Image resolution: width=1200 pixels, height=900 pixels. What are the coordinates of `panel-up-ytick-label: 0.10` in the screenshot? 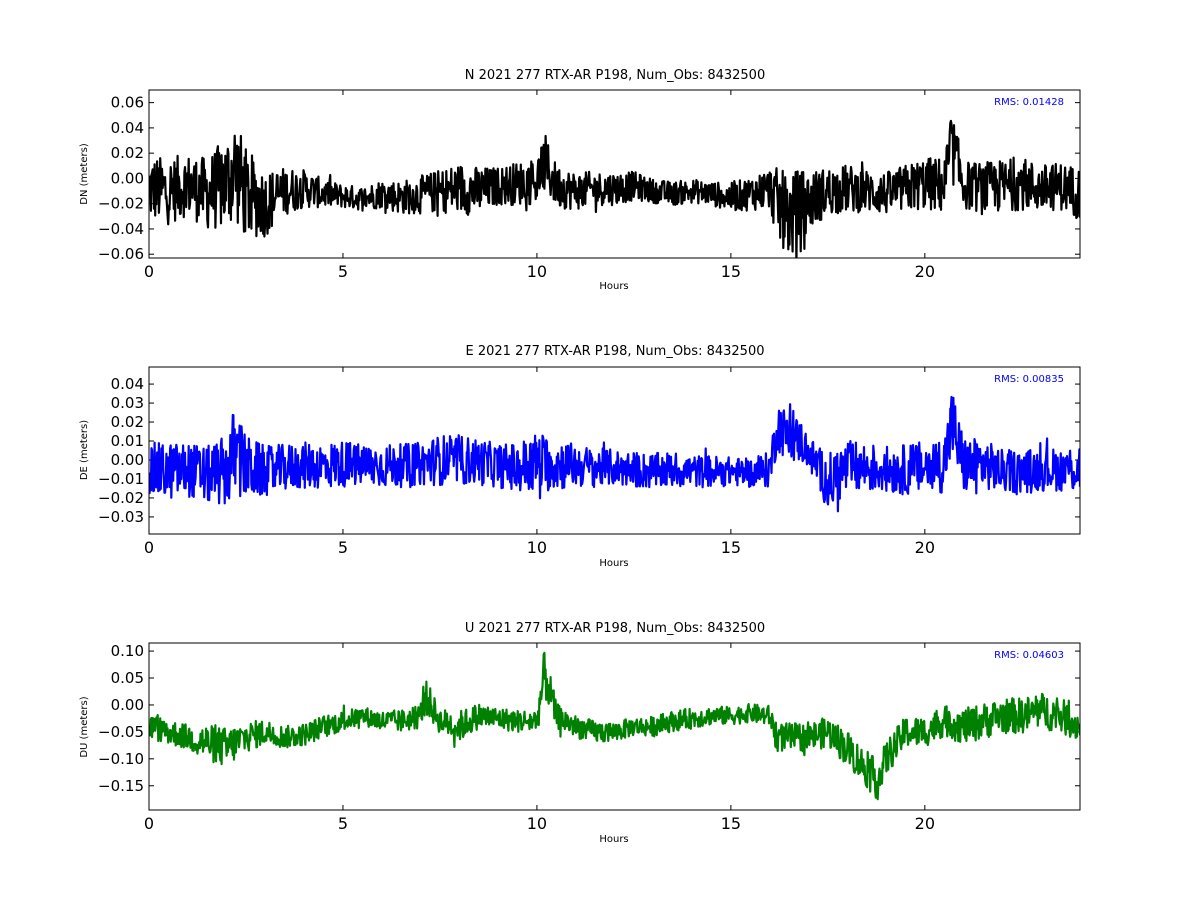 It's located at (127, 651).